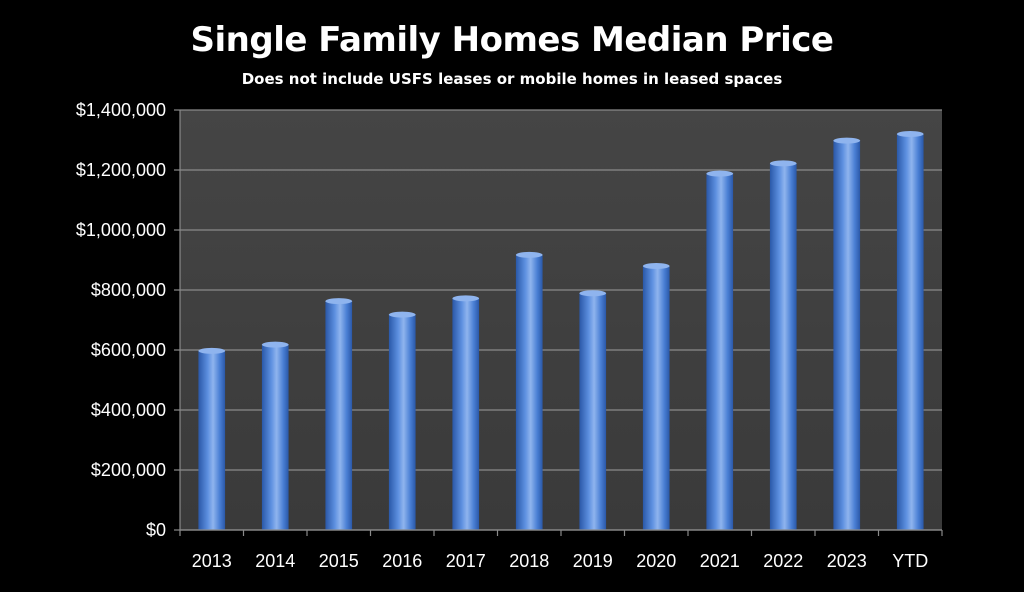 Image resolution: width=1024 pixels, height=592 pixels. Describe the element at coordinates (128, 290) in the screenshot. I see `y-tick-label: $800,000` at that location.